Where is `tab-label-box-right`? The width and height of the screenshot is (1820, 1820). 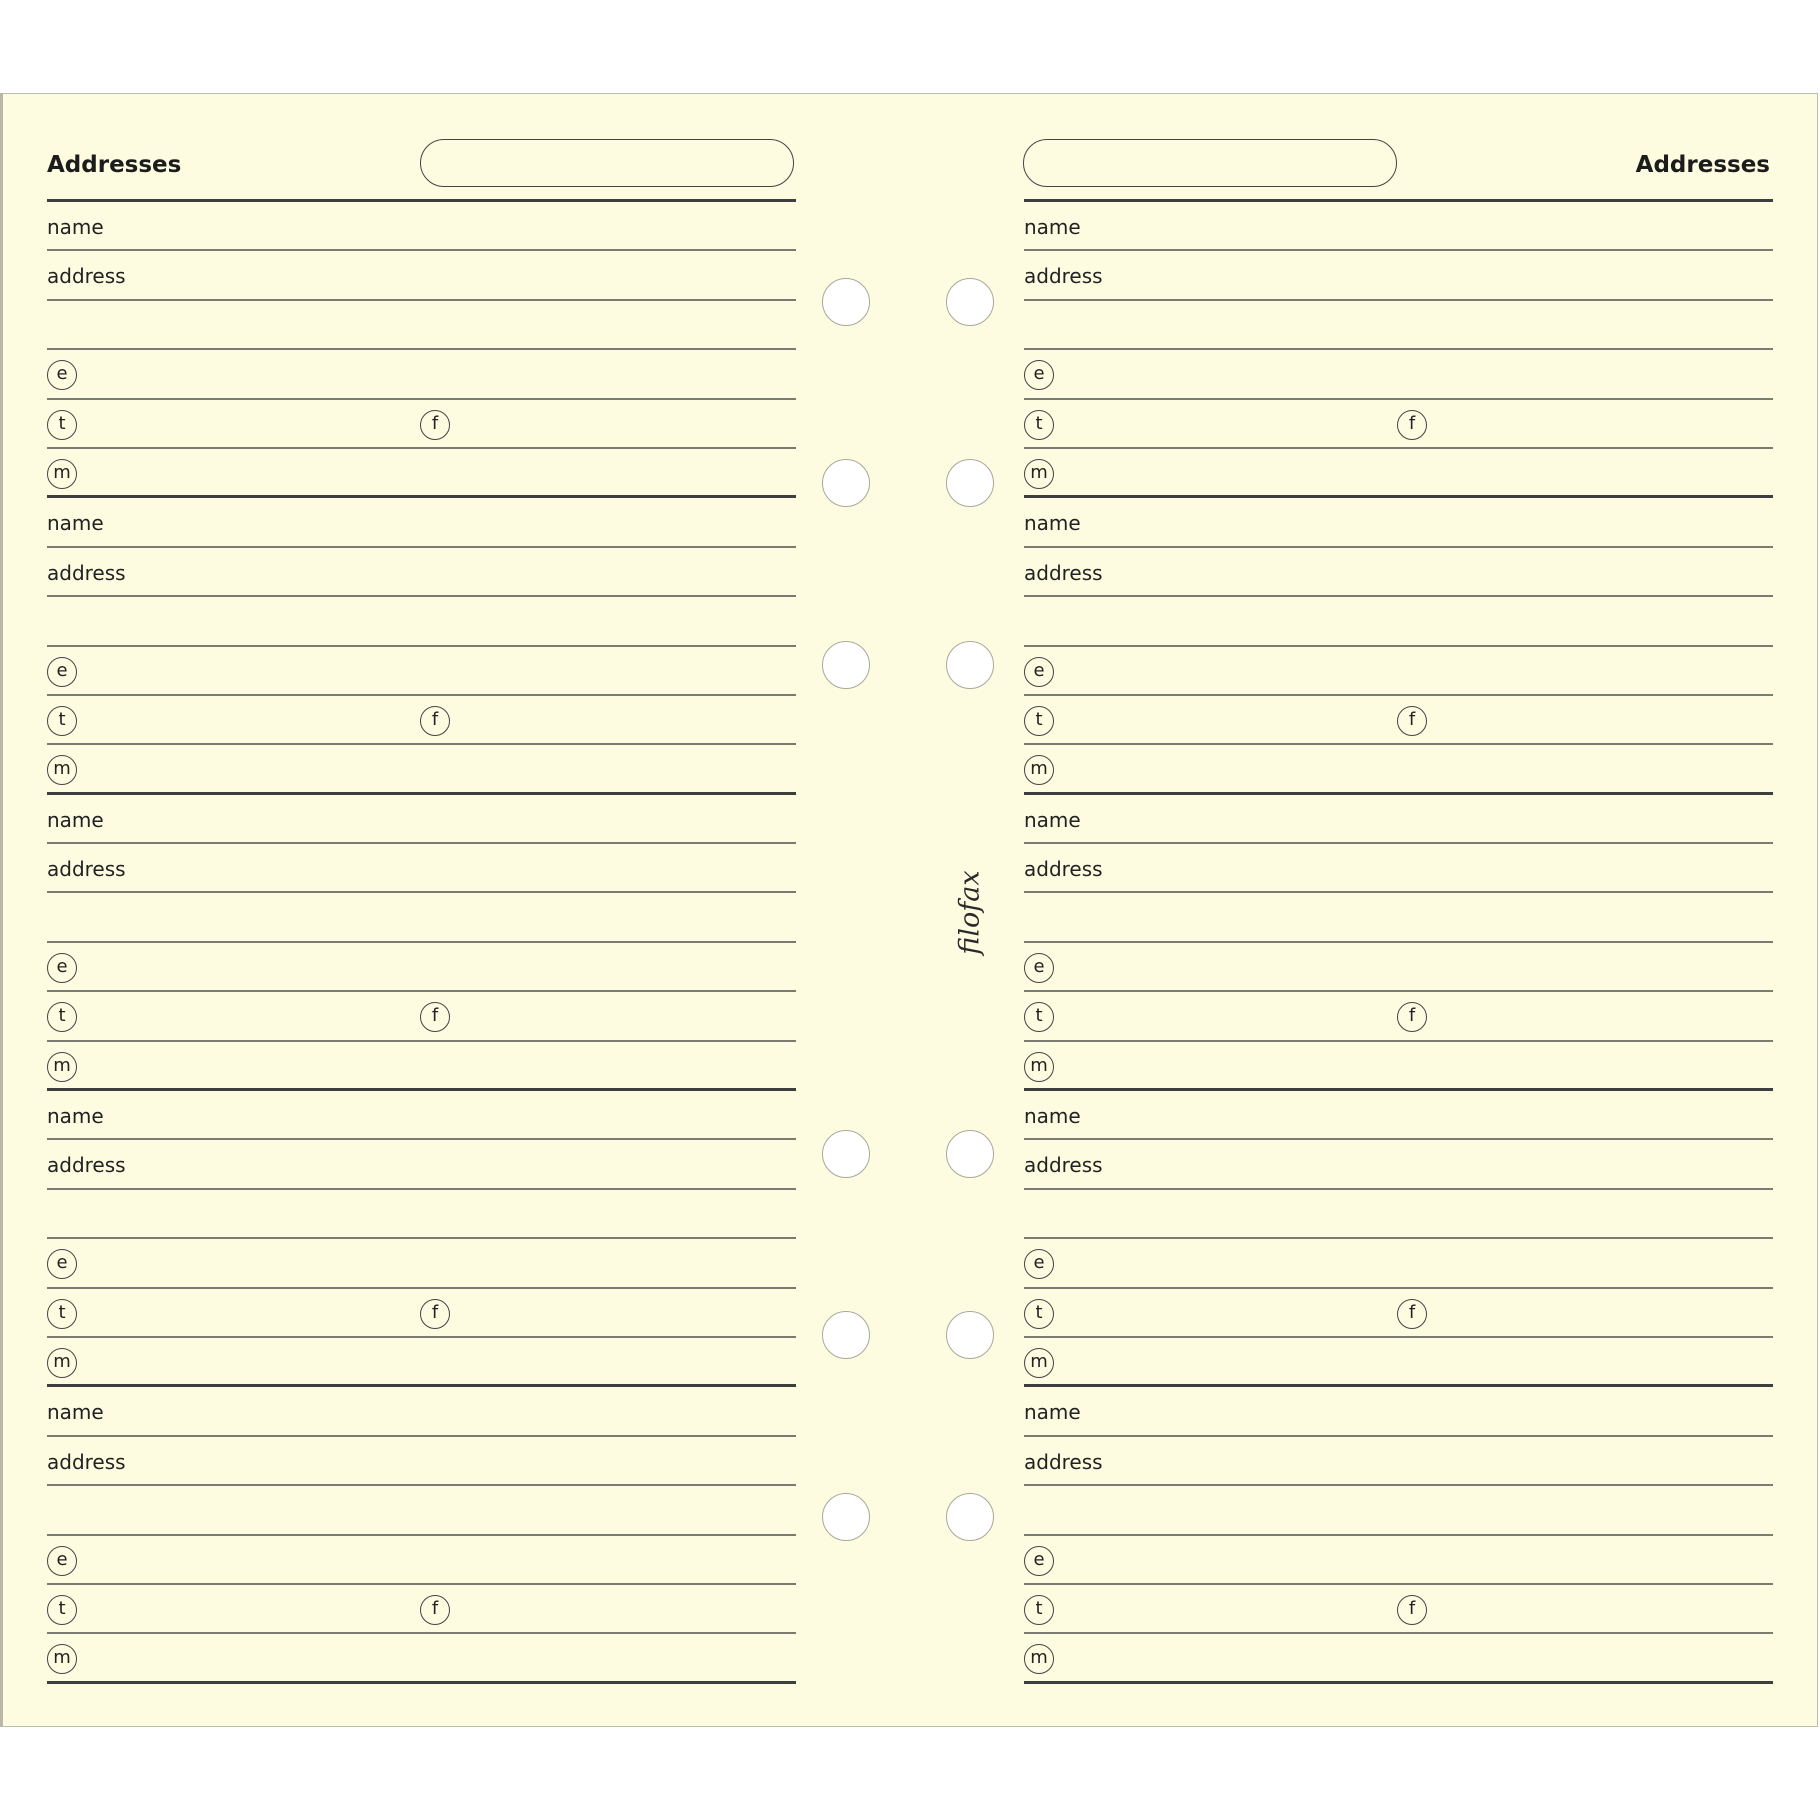
tab-label-box-right is located at coordinates (1210, 163).